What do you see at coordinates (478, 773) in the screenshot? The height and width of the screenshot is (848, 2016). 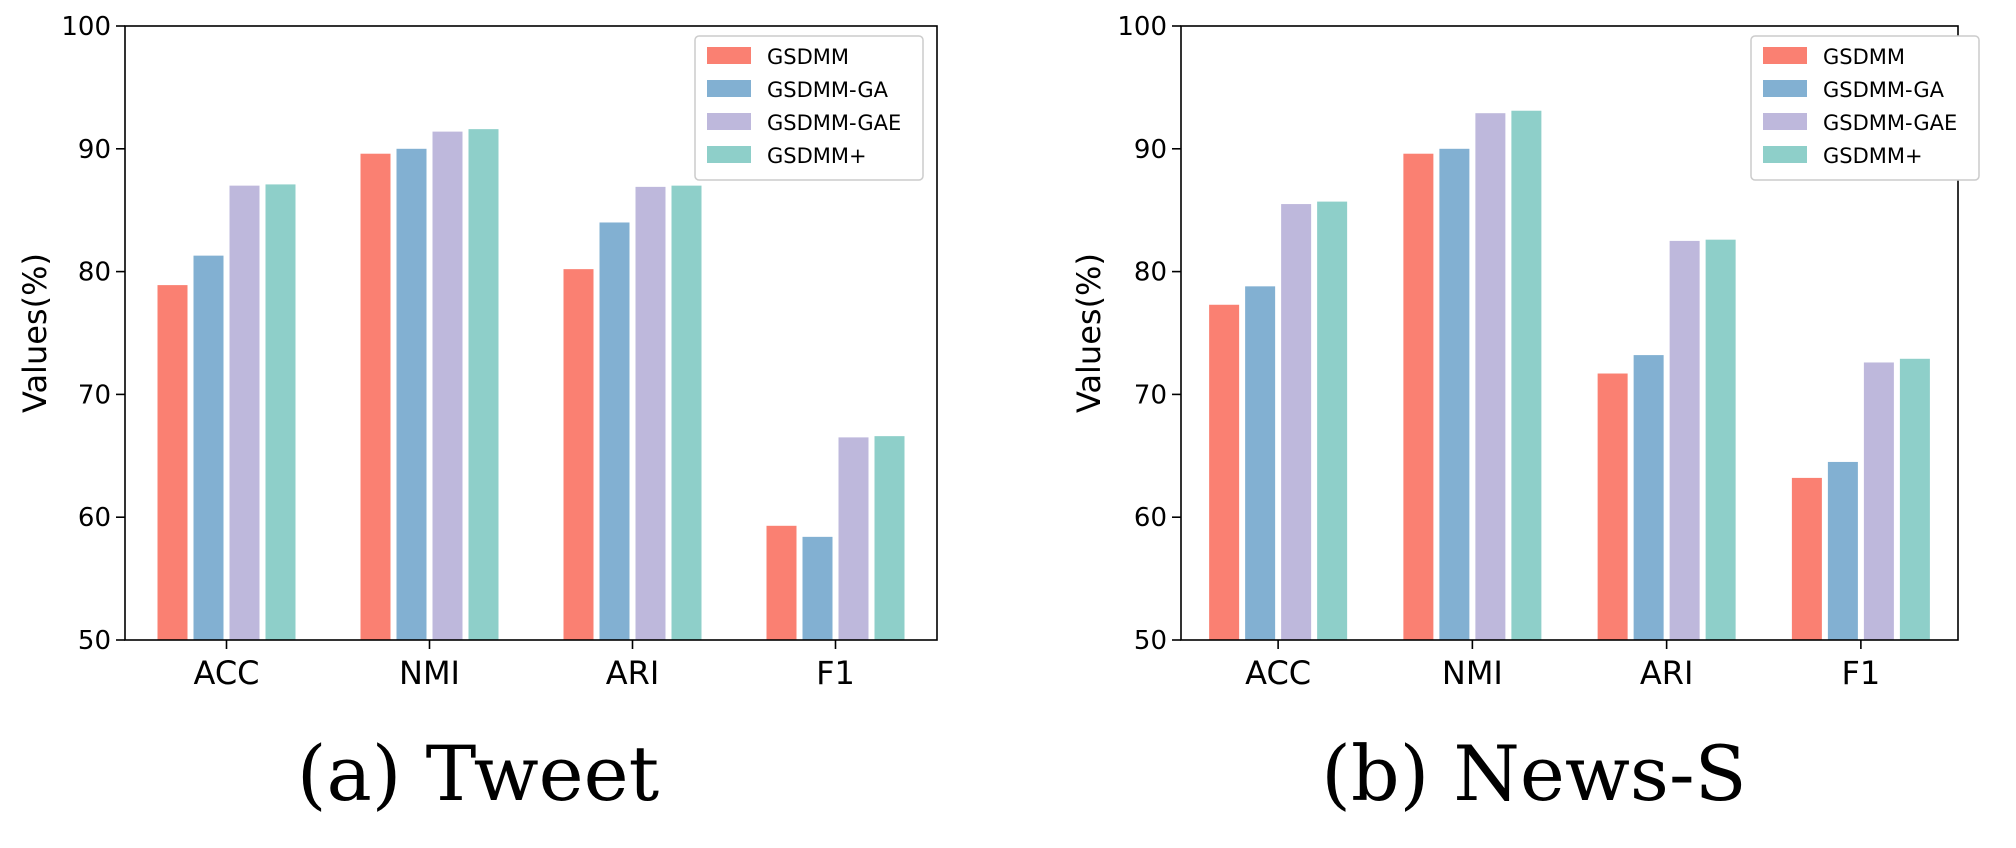 I see `figure-caption: (a) Tweet` at bounding box center [478, 773].